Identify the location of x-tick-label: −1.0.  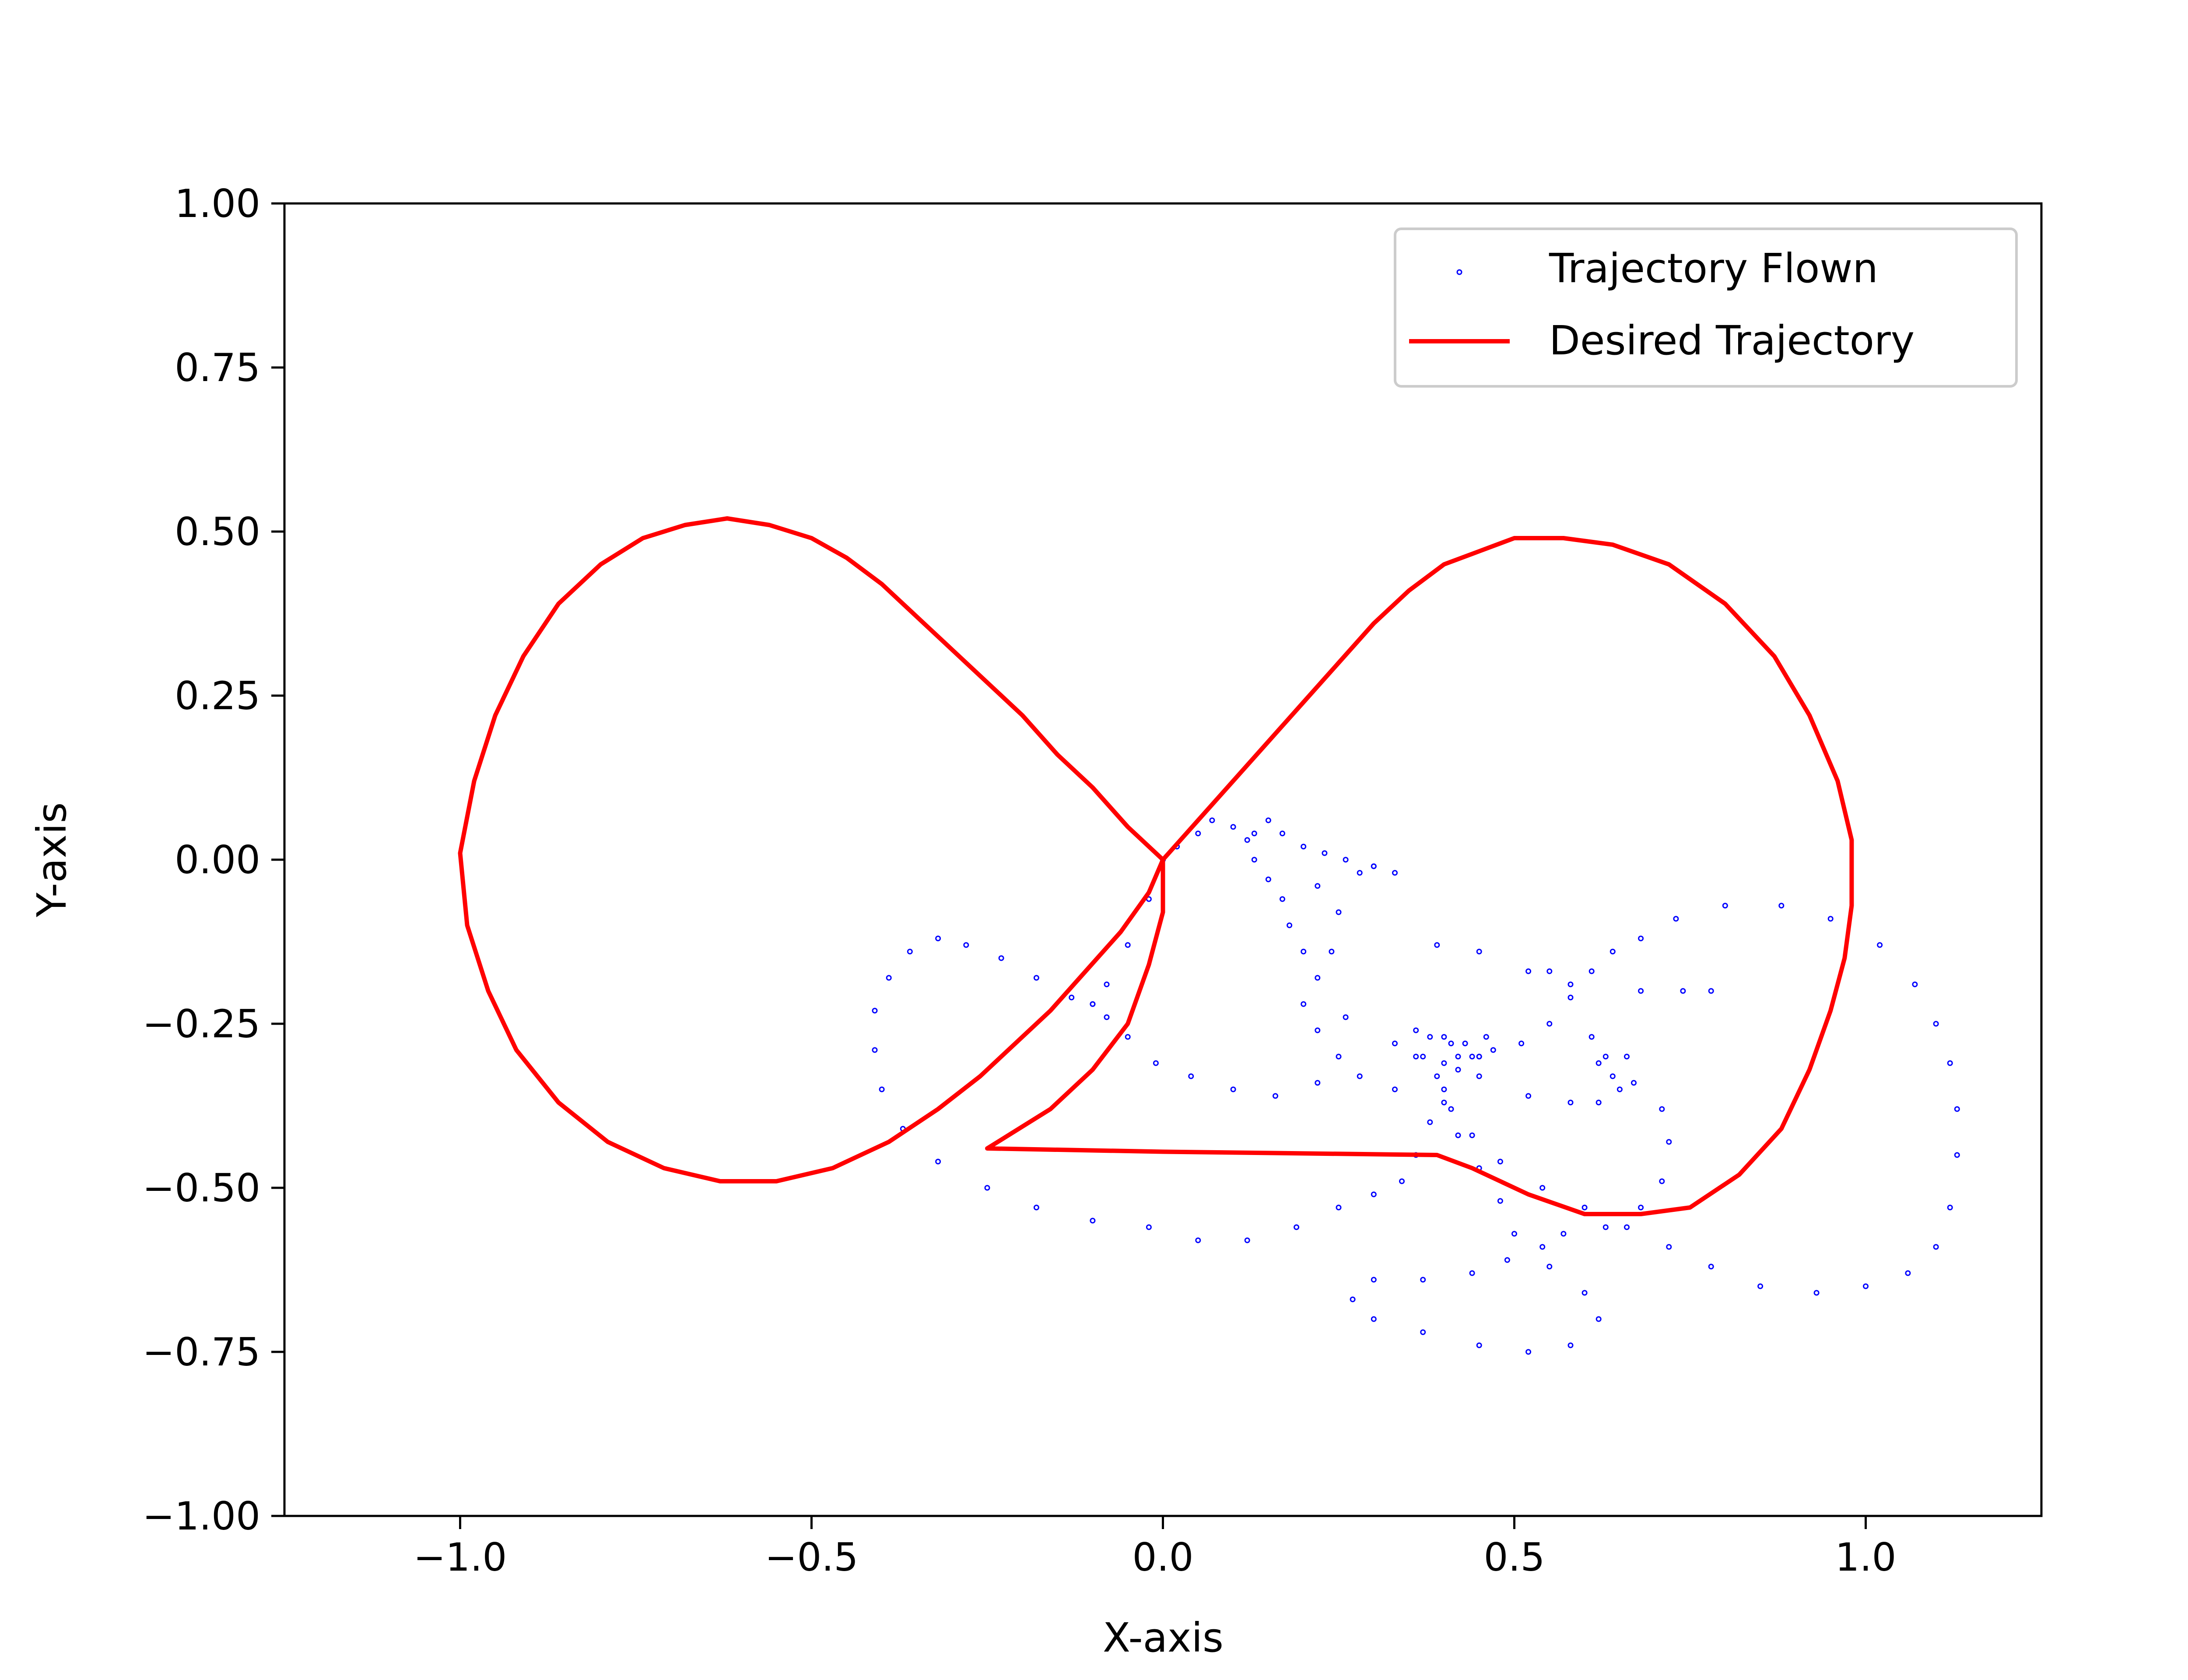
(460, 1557).